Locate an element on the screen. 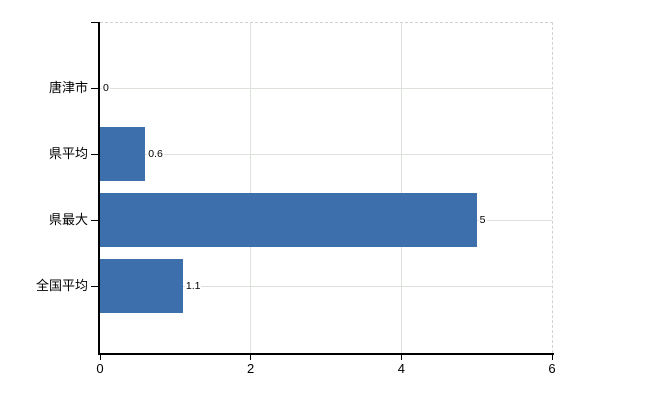 This screenshot has width=650, height=400. y-axis-category-label: 全国平均 is located at coordinates (61, 285).